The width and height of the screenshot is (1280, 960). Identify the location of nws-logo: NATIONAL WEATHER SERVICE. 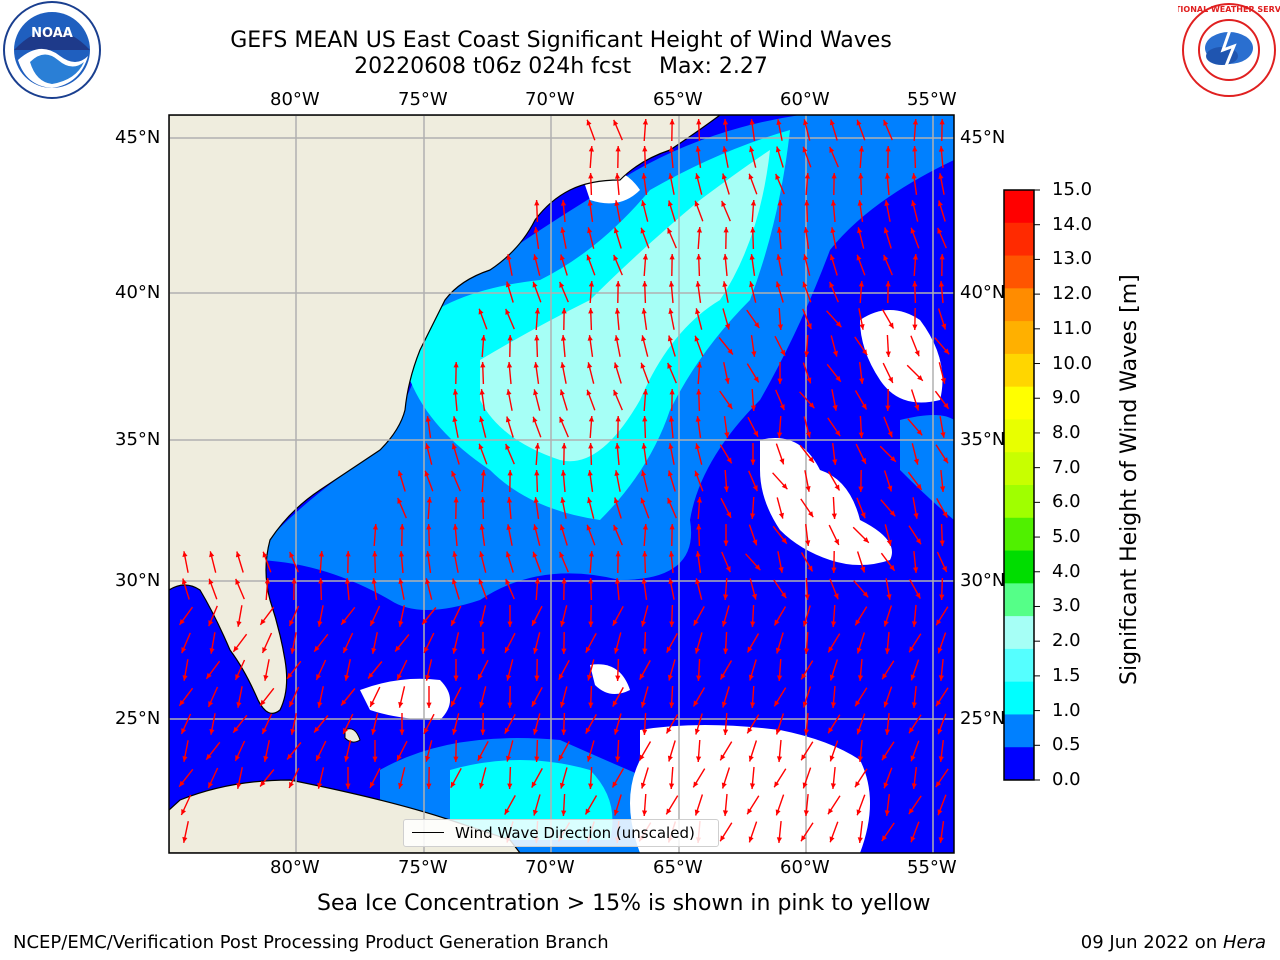
(1229, 50).